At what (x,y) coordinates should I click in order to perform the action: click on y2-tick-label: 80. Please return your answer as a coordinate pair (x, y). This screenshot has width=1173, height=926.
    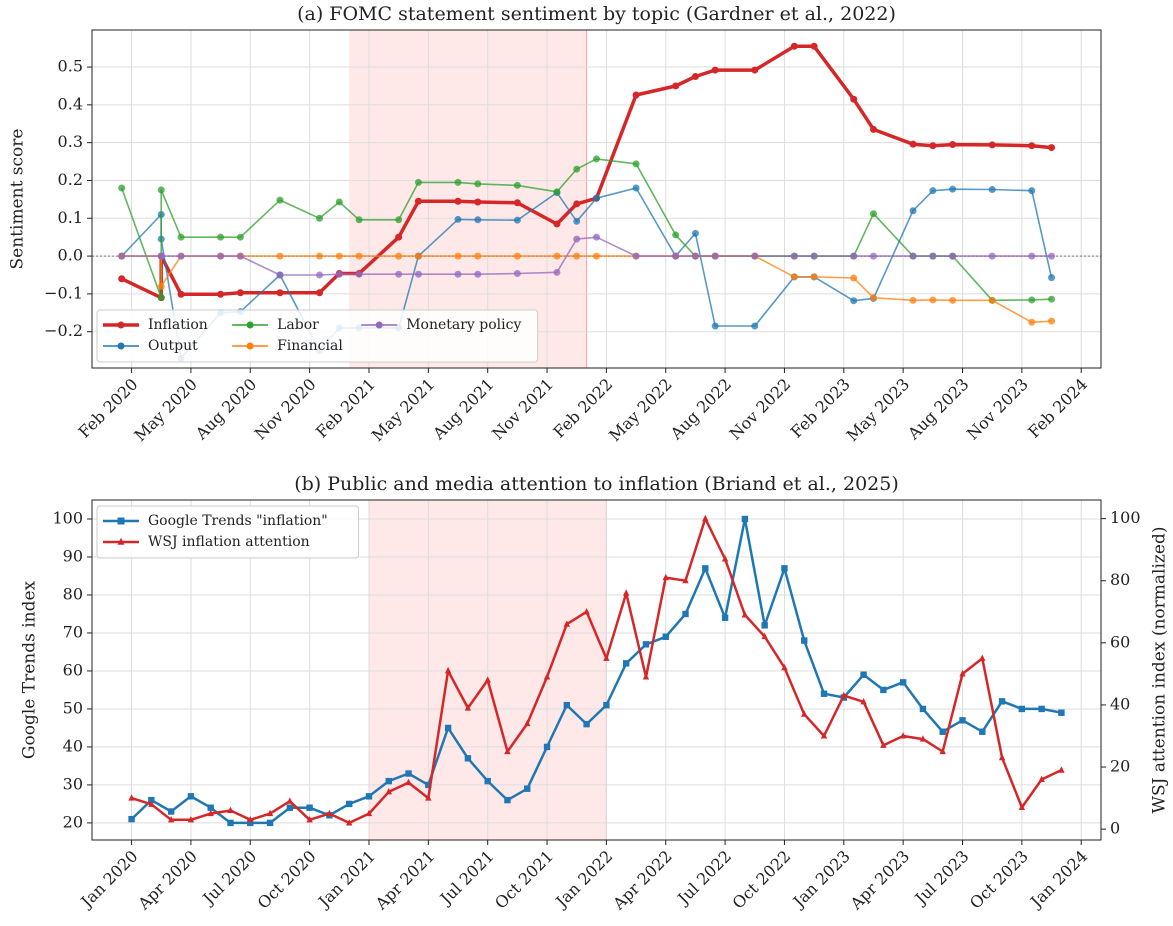
    Looking at the image, I should click on (1120, 579).